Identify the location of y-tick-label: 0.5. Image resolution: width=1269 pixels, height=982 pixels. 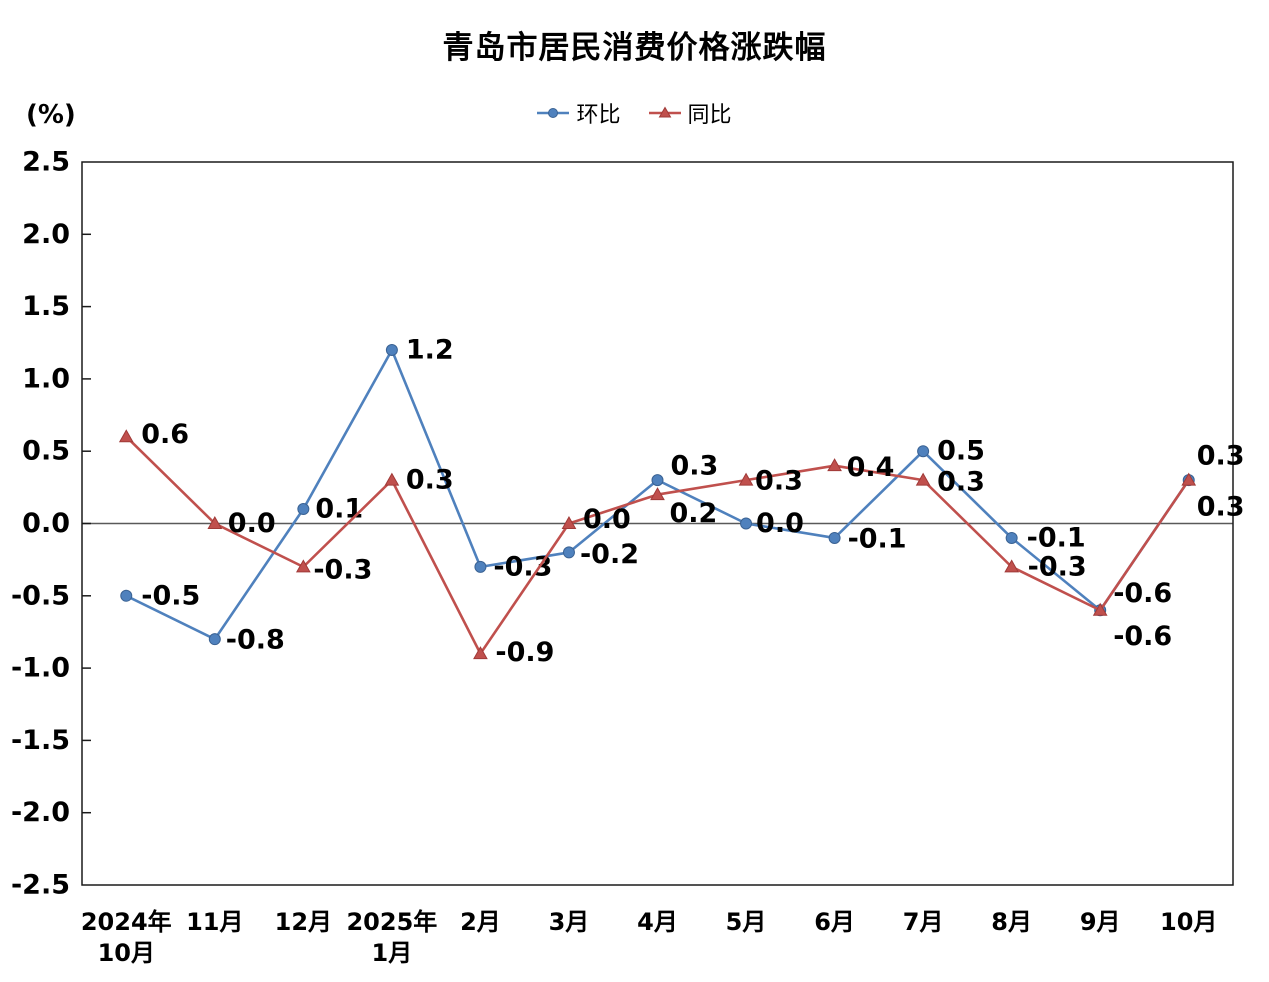
(46, 451).